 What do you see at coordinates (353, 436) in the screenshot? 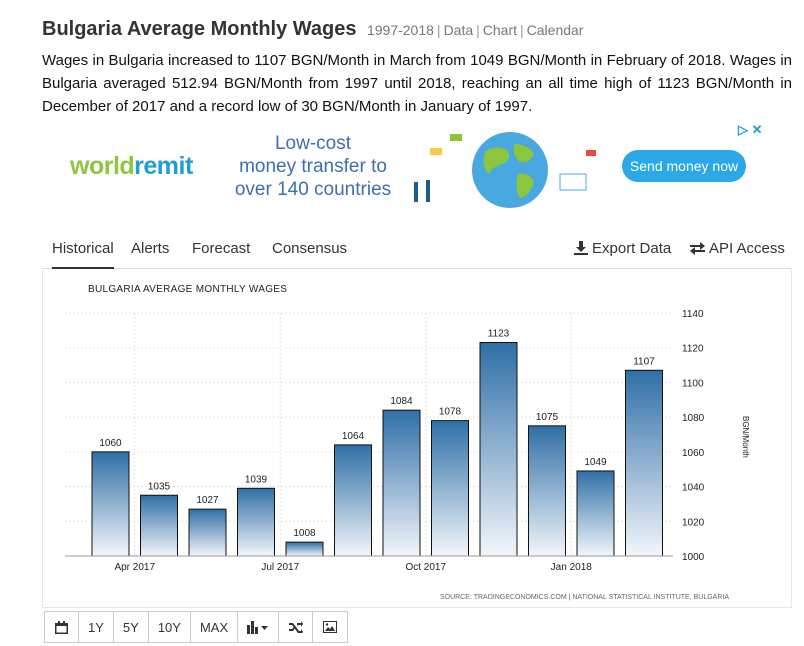
I see `data-label: 1064` at bounding box center [353, 436].